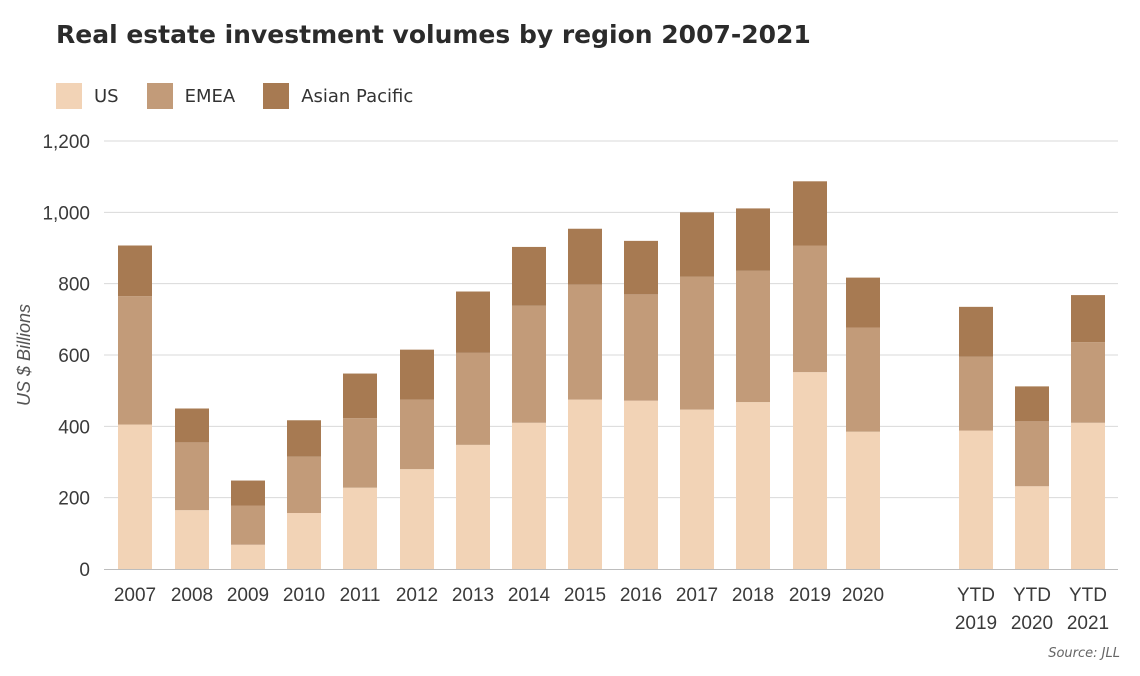 The image size is (1140, 676). Describe the element at coordinates (585, 595) in the screenshot. I see `x-tick-label: 2015` at that location.